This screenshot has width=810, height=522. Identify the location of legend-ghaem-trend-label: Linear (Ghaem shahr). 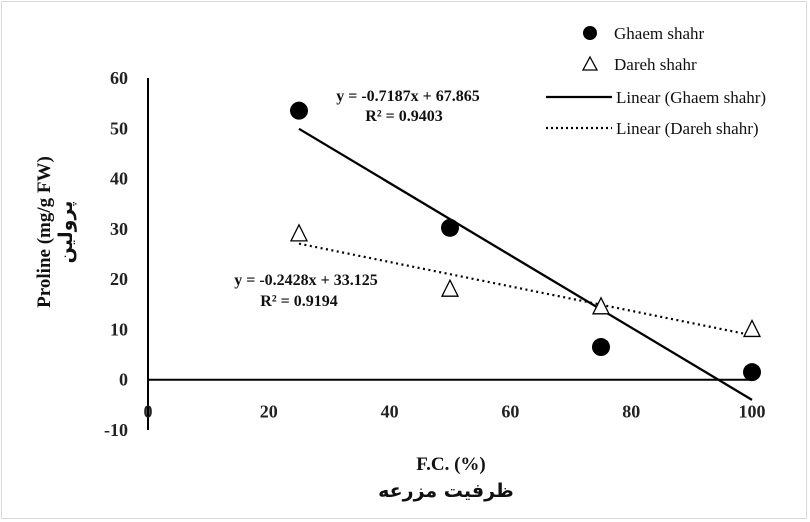
(691, 97).